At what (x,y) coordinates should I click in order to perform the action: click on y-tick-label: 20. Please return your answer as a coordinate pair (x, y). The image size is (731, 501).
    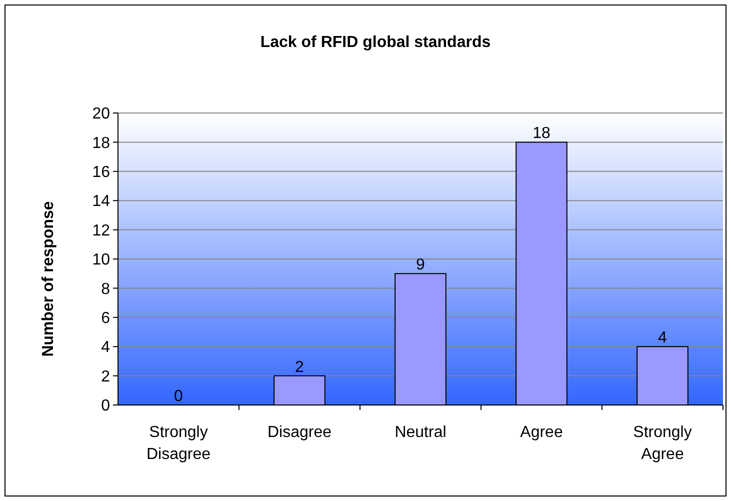
    Looking at the image, I should click on (101, 114).